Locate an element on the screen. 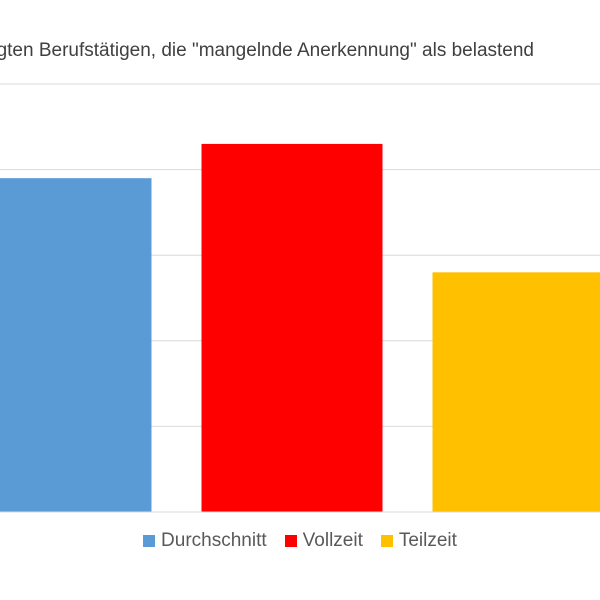 This screenshot has height=600, width=600. legend-item-teilzeit: Teilzeit is located at coordinates (418, 541).